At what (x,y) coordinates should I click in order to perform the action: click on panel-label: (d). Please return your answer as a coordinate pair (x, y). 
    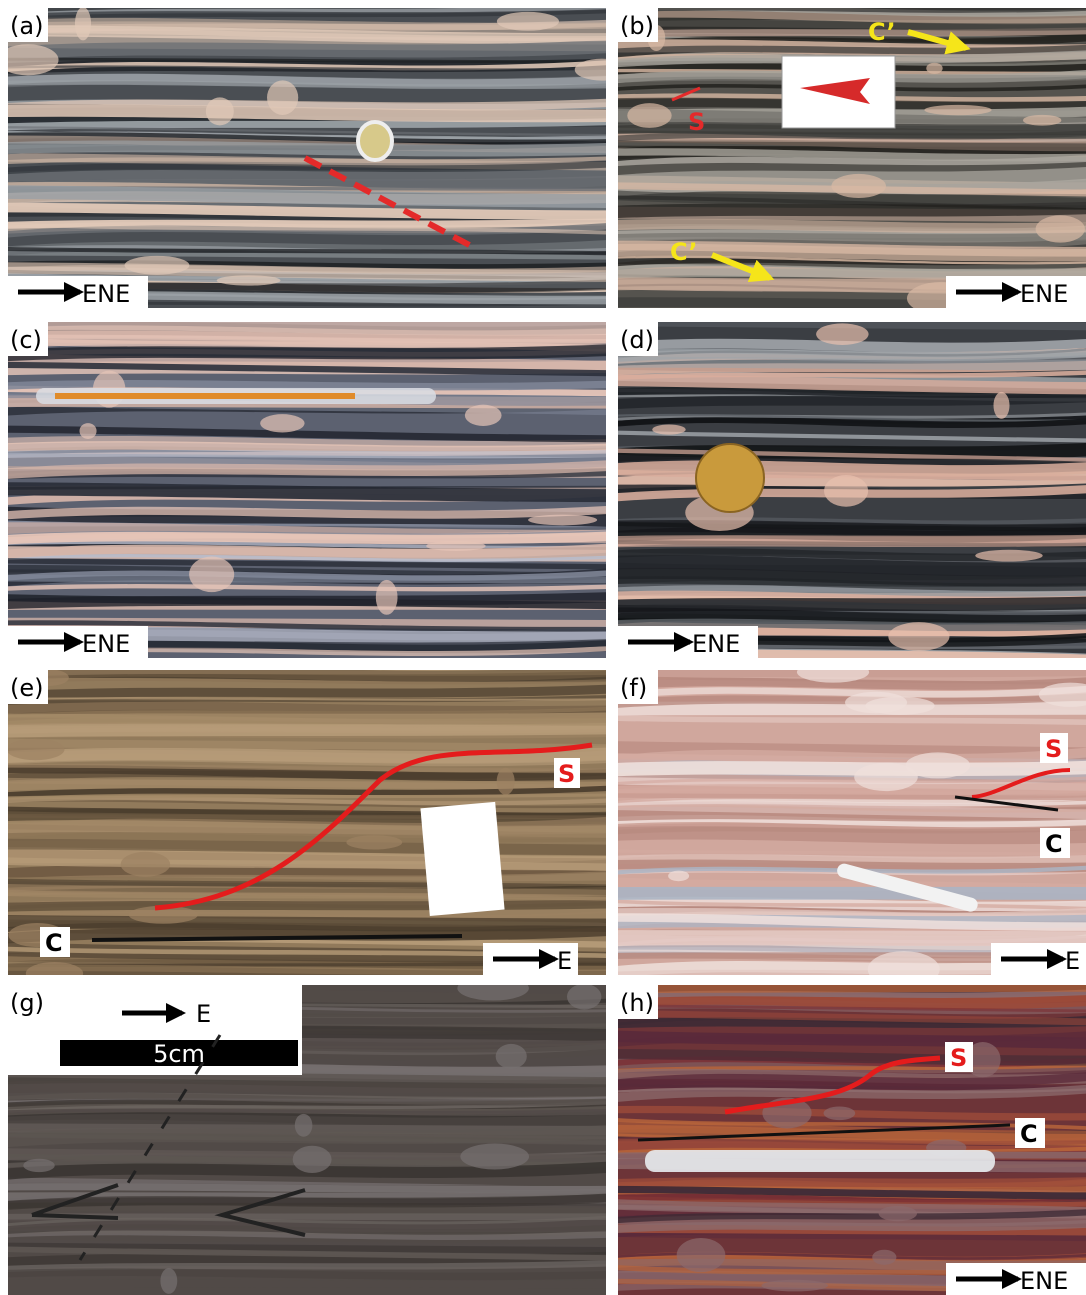
    Looking at the image, I should click on (637, 340).